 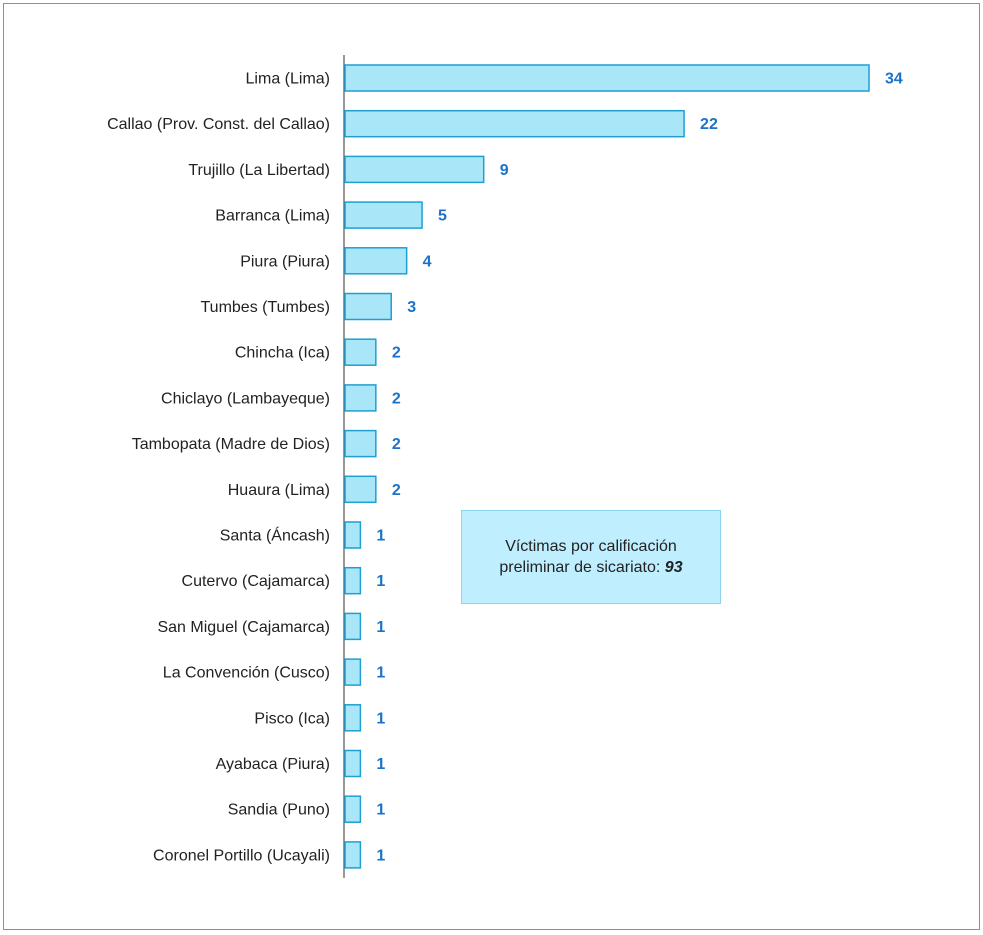 I want to click on value-label: 22, so click(x=709, y=124).